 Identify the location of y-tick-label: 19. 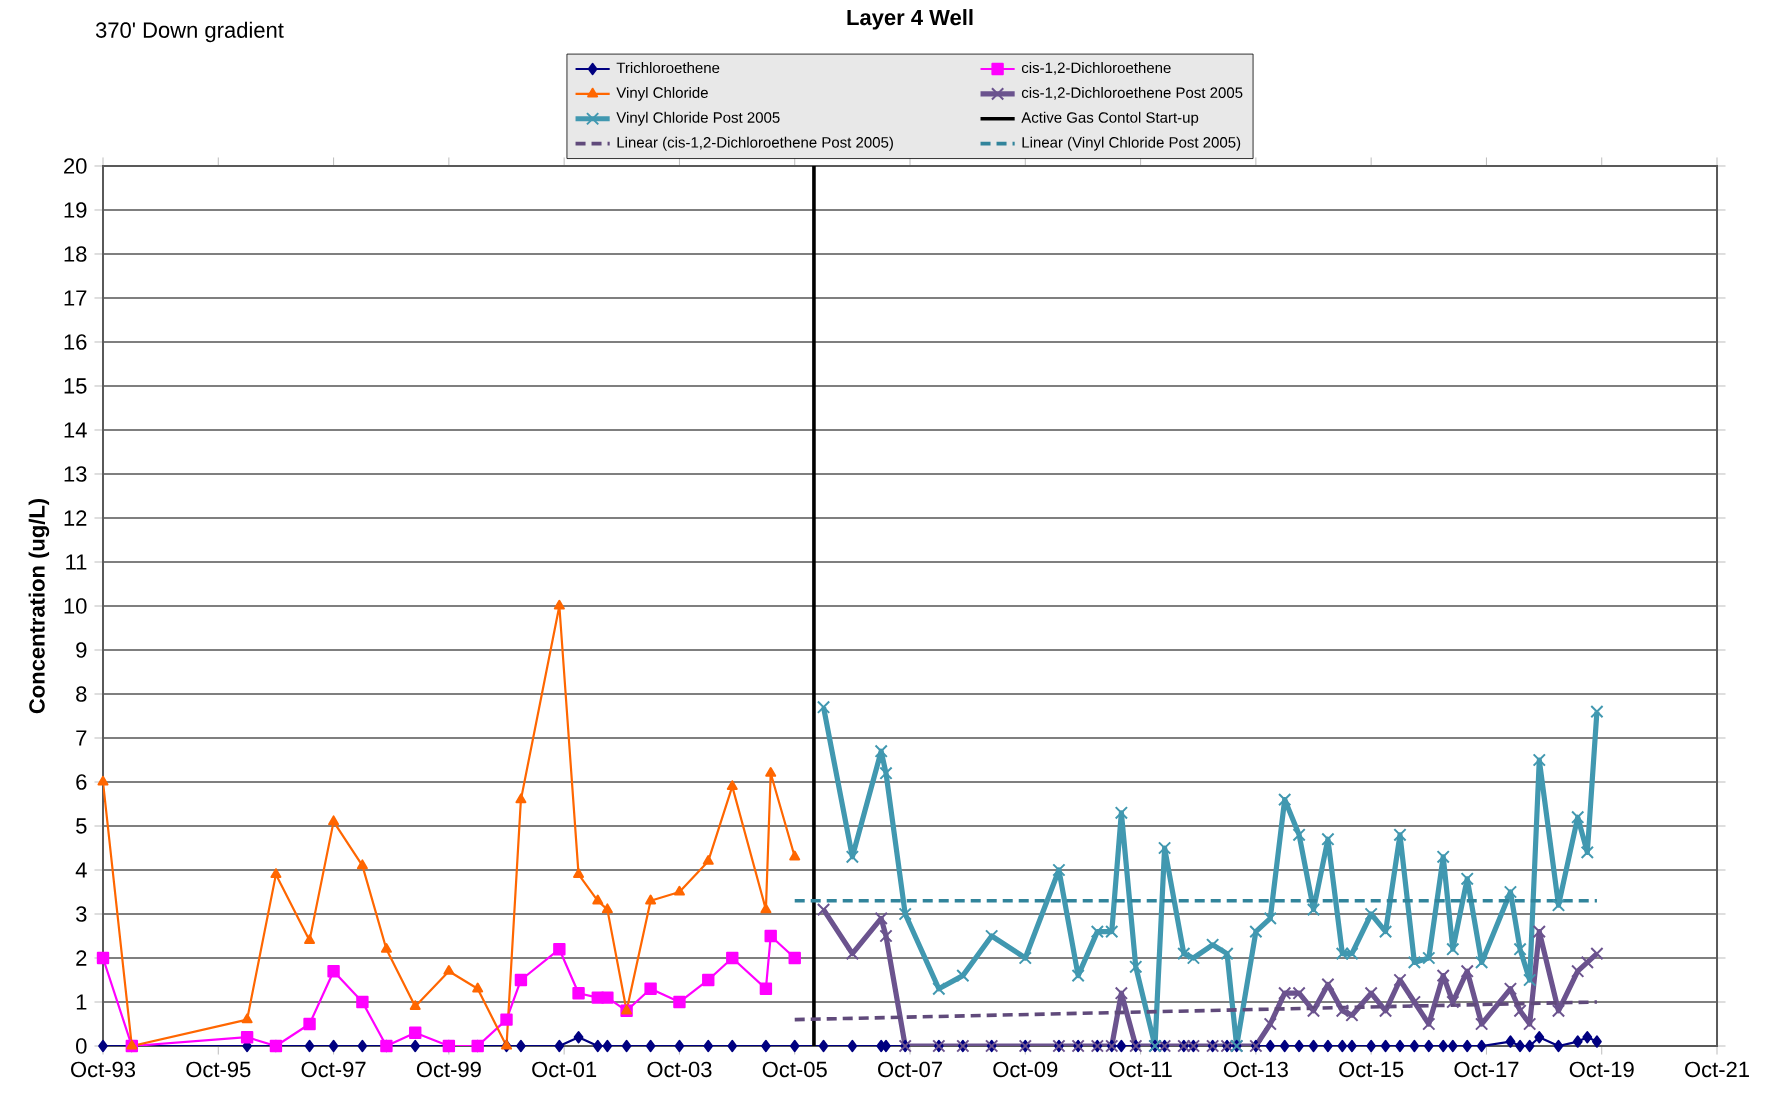
(75, 210).